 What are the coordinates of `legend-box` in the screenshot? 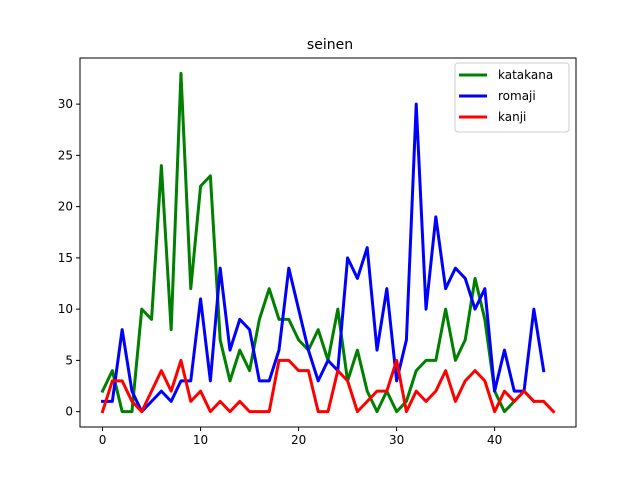 It's located at (512, 97).